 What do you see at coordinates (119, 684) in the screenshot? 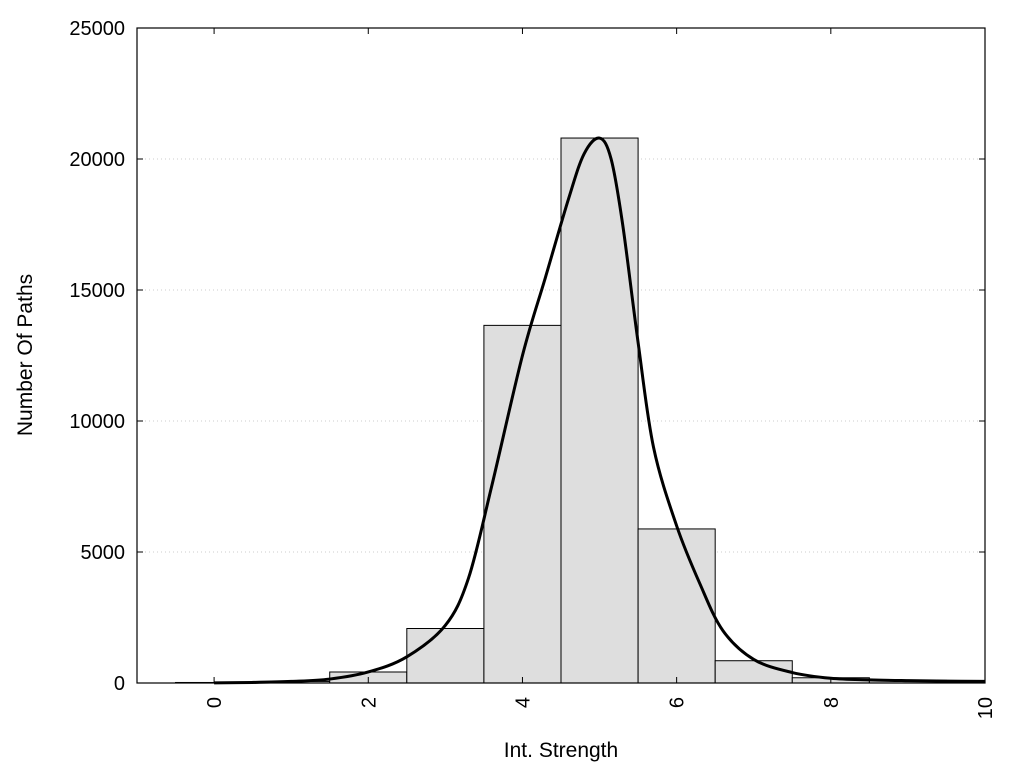
I see `y-tick-label: 0` at bounding box center [119, 684].